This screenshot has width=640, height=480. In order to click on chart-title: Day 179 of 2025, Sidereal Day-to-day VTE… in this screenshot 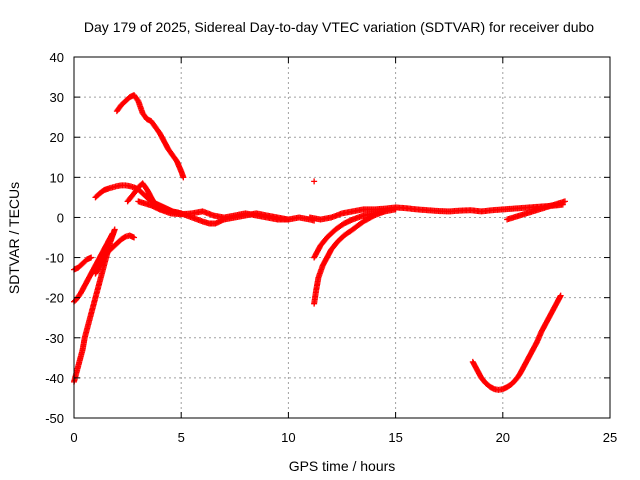, I will do `click(339, 27)`.